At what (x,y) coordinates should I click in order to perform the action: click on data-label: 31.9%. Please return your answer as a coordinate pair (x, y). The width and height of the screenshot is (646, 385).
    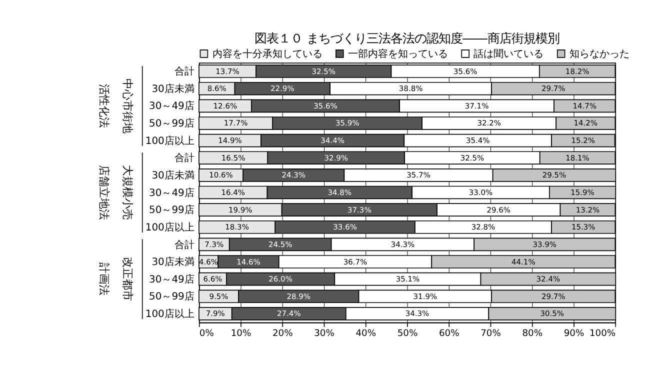
    Looking at the image, I should click on (425, 296).